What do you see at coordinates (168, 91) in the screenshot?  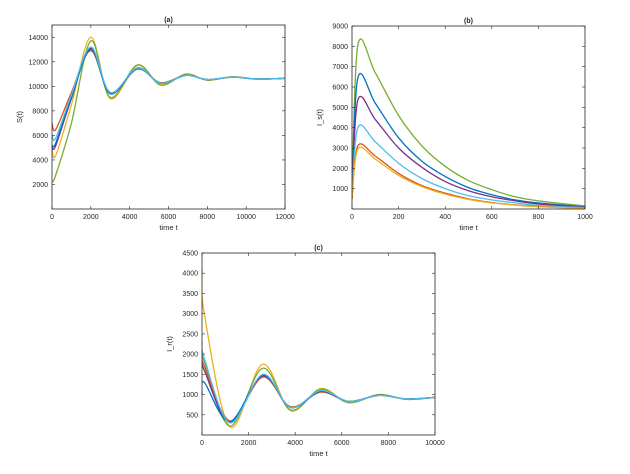 I see `series-line-orange` at bounding box center [168, 91].